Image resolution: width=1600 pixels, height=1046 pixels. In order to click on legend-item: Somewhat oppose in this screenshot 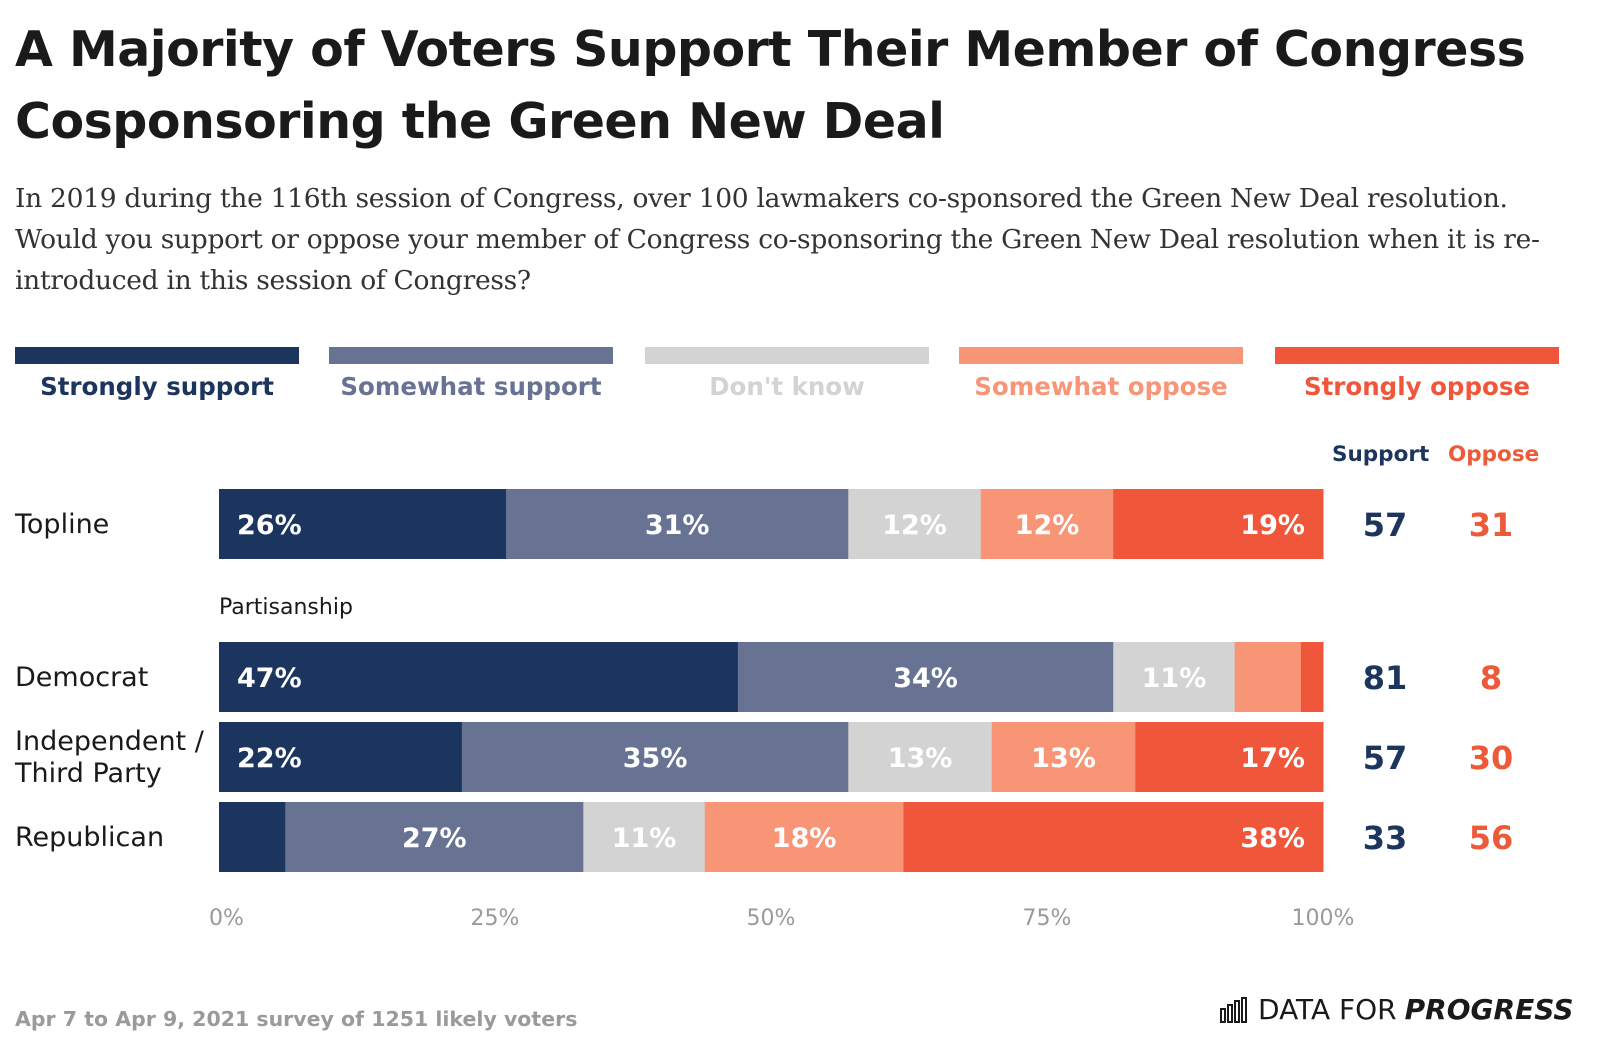, I will do `click(1101, 374)`.